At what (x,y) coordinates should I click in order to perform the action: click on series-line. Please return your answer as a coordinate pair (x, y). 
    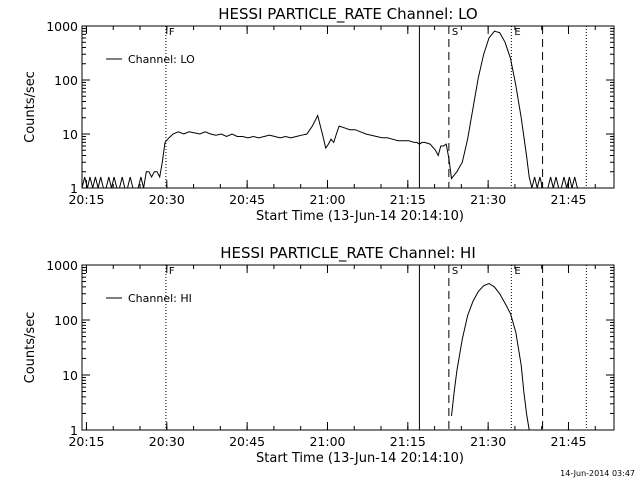
    Looking at the image, I should click on (490, 356).